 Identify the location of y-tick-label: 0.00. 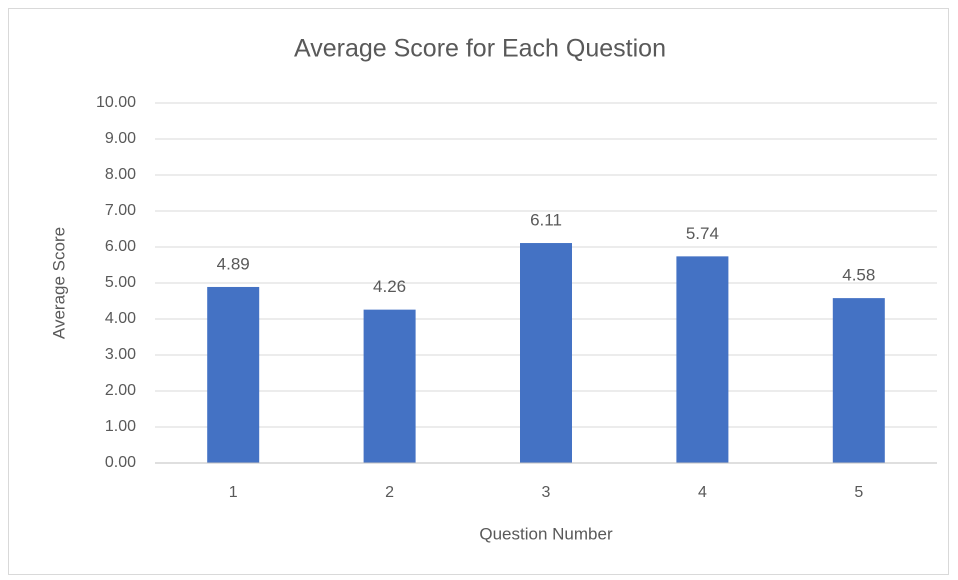
(120, 462).